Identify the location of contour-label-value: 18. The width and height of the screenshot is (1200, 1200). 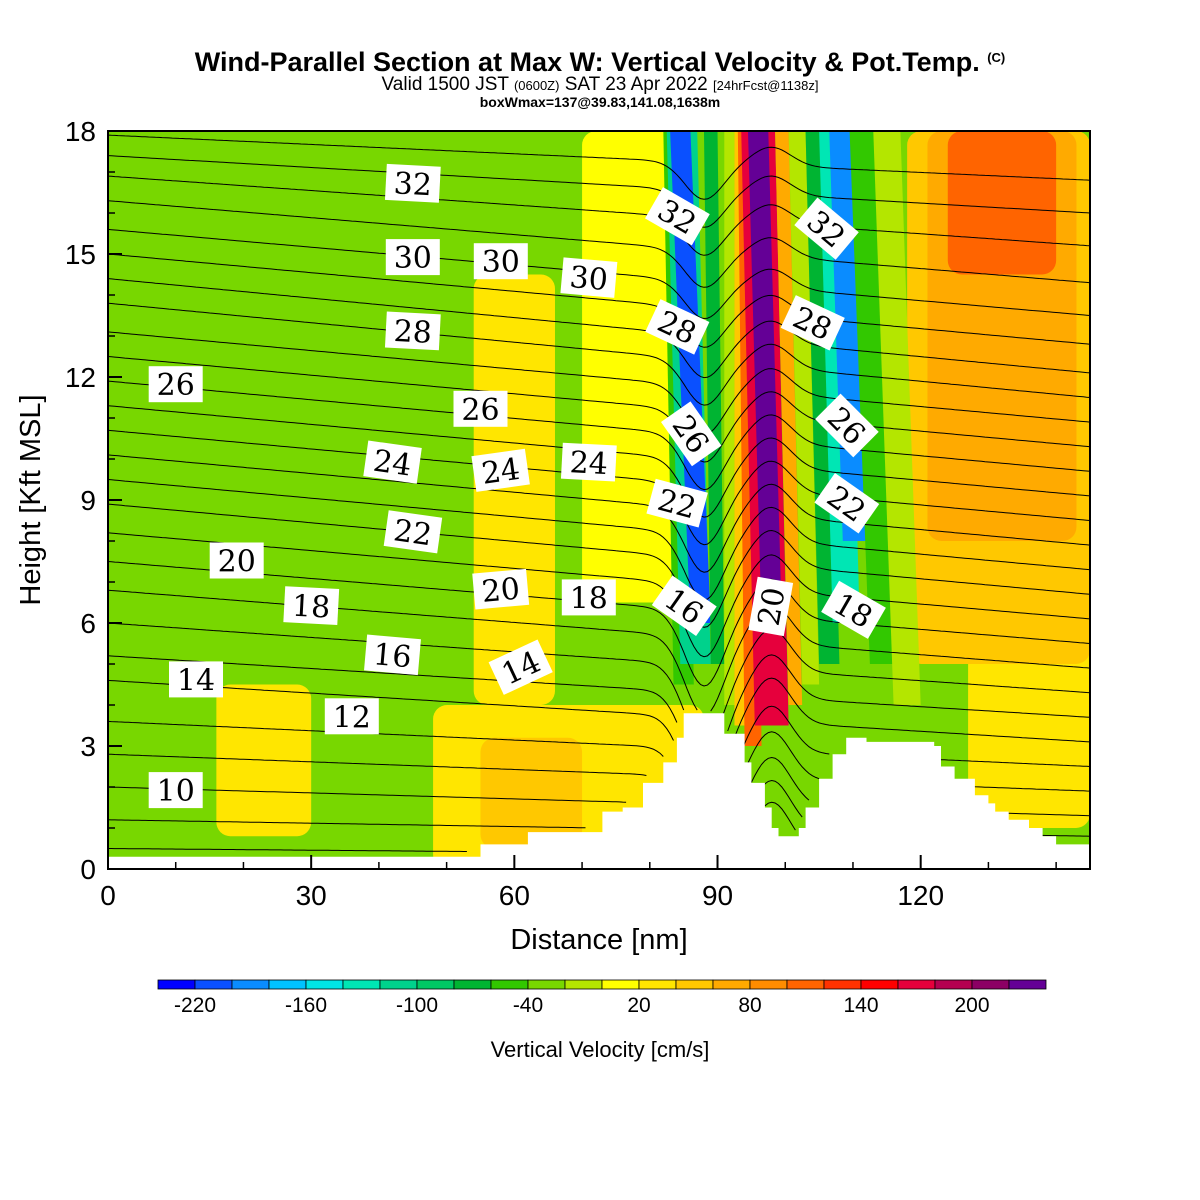
(311, 607).